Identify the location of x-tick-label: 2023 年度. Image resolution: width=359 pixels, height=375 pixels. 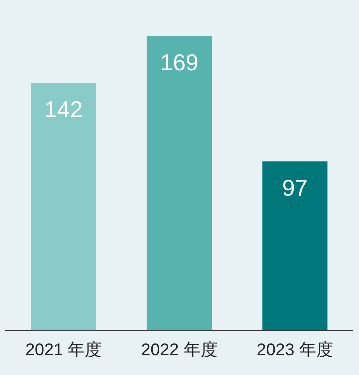
(295, 350).